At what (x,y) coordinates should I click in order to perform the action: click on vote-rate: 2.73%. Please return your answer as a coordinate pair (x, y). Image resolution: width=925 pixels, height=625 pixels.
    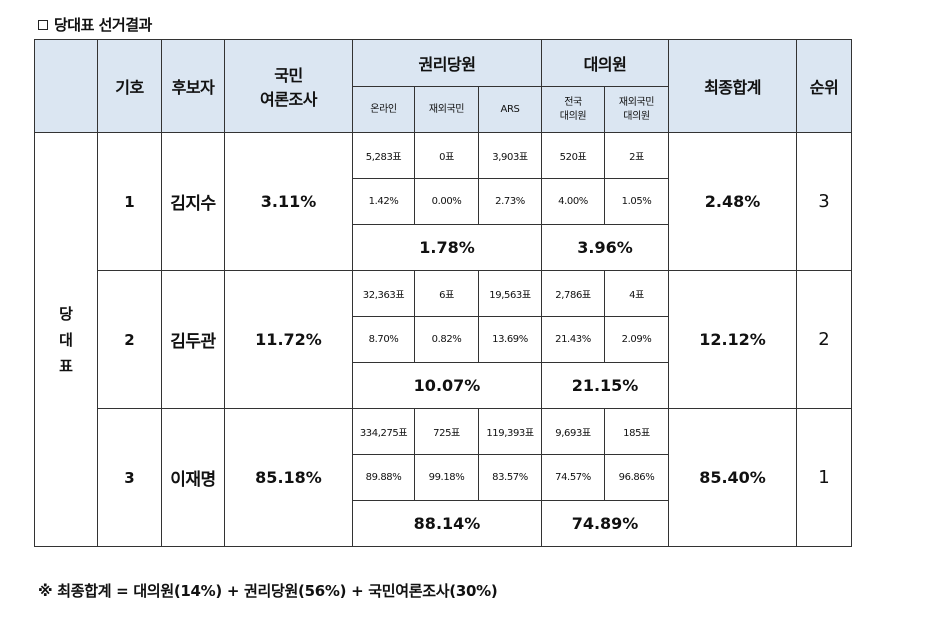
    Looking at the image, I should click on (510, 201).